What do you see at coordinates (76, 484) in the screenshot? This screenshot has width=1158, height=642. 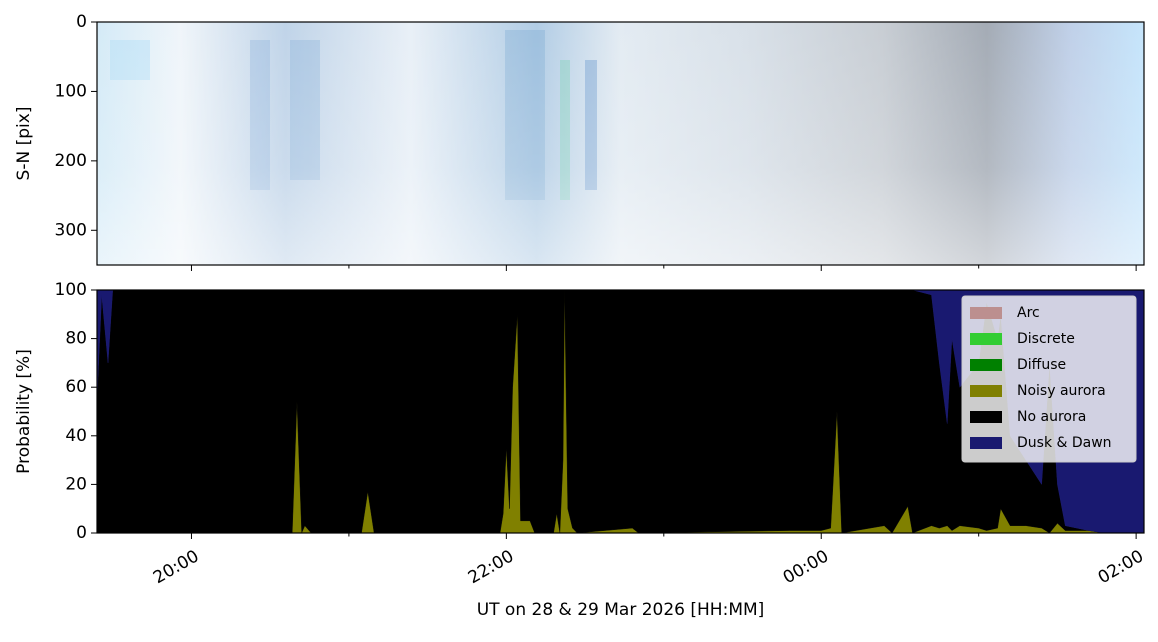 I see `y-tick-label: 20` at bounding box center [76, 484].